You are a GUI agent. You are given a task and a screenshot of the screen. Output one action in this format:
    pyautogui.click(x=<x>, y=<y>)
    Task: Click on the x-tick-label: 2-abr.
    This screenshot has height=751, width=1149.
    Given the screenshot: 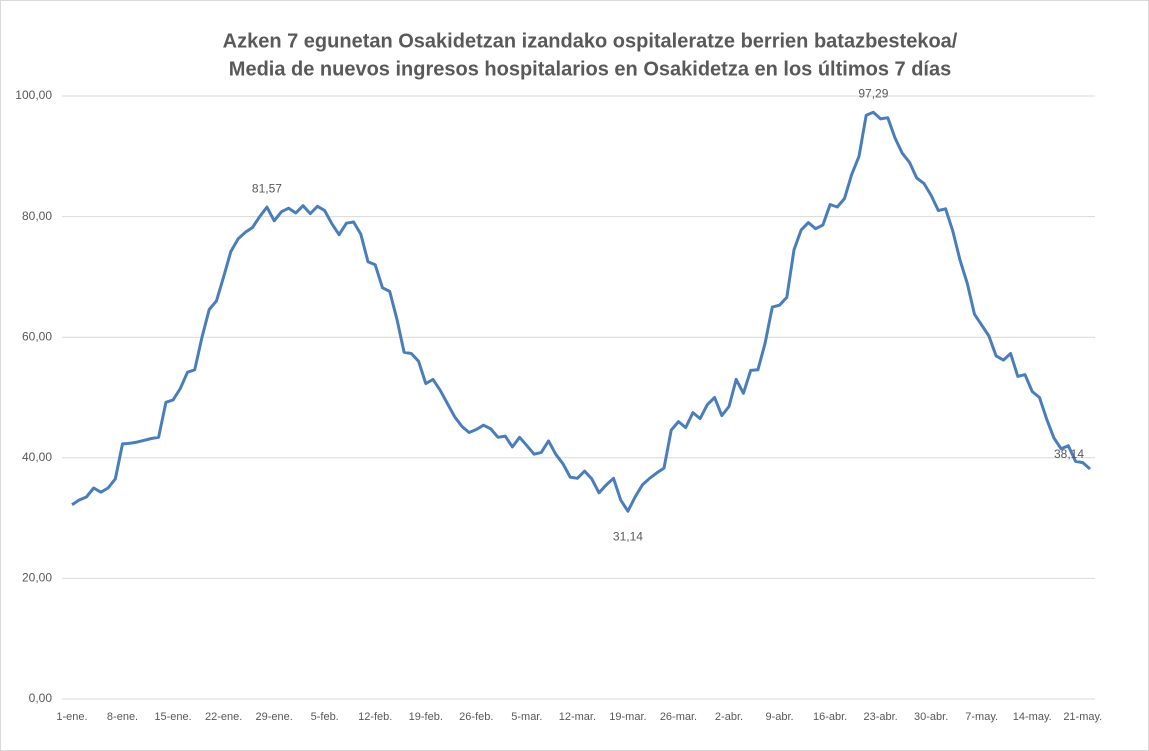 What is the action you would take?
    pyautogui.click(x=729, y=717)
    